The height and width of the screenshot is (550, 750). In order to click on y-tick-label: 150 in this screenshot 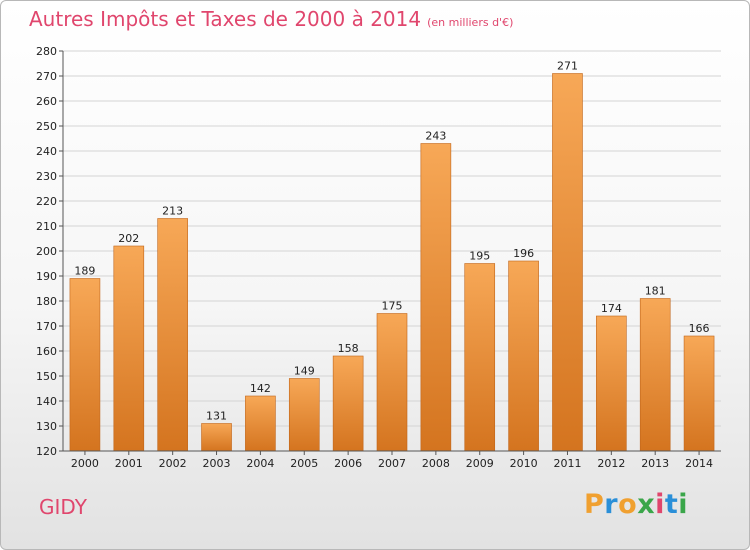, I will do `click(46, 376)`.